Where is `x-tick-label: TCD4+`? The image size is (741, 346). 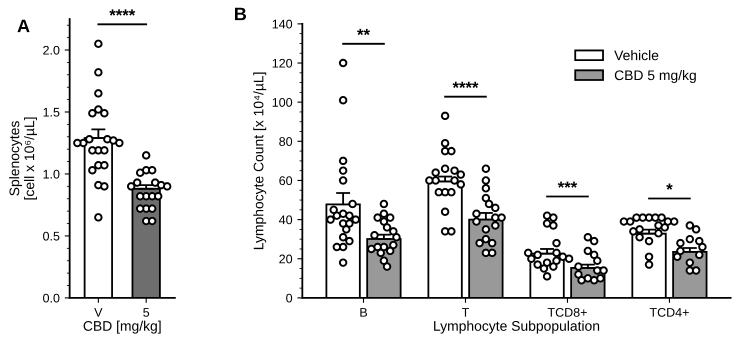 x-tick-label: TCD4+ is located at coordinates (669, 312).